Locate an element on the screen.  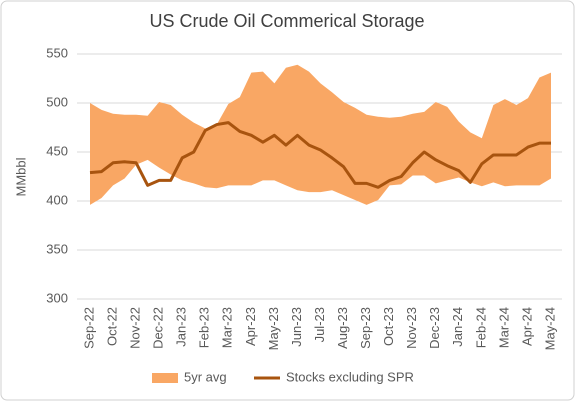
legend-label: 5yr avg is located at coordinates (205, 376).